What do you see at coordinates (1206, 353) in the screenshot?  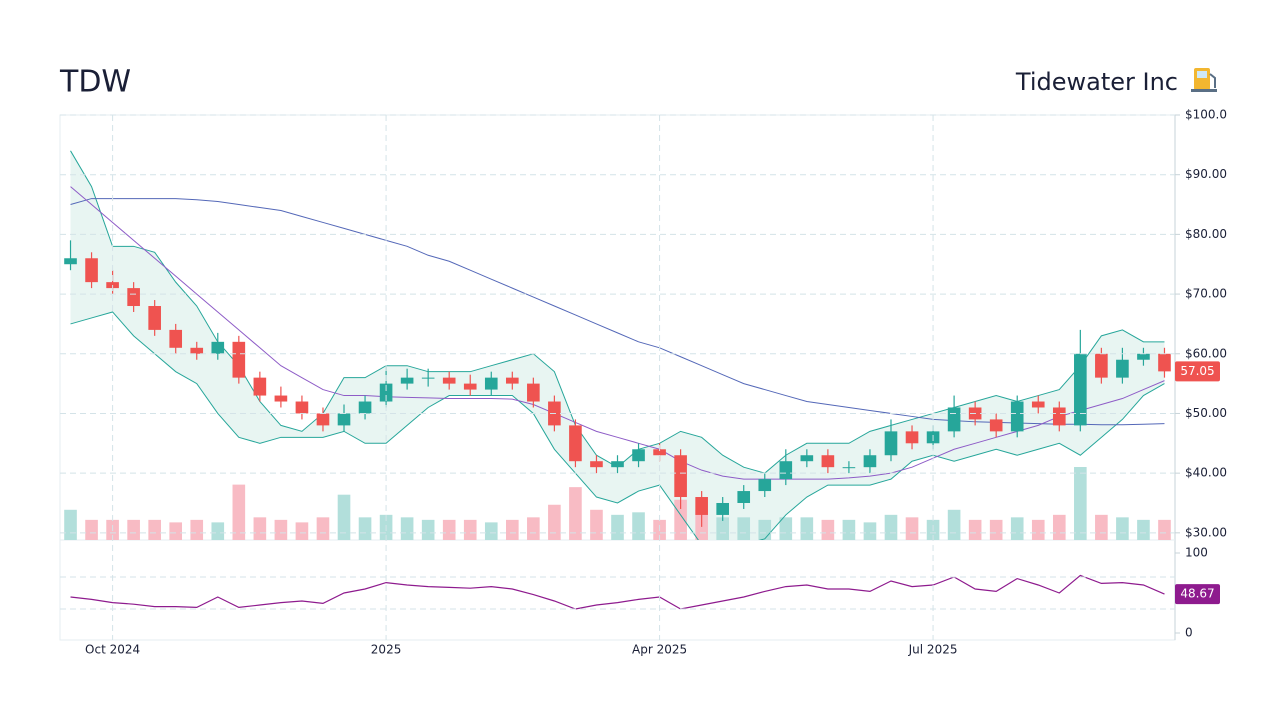 I see `y-tick-label: $60.00` at bounding box center [1206, 353].